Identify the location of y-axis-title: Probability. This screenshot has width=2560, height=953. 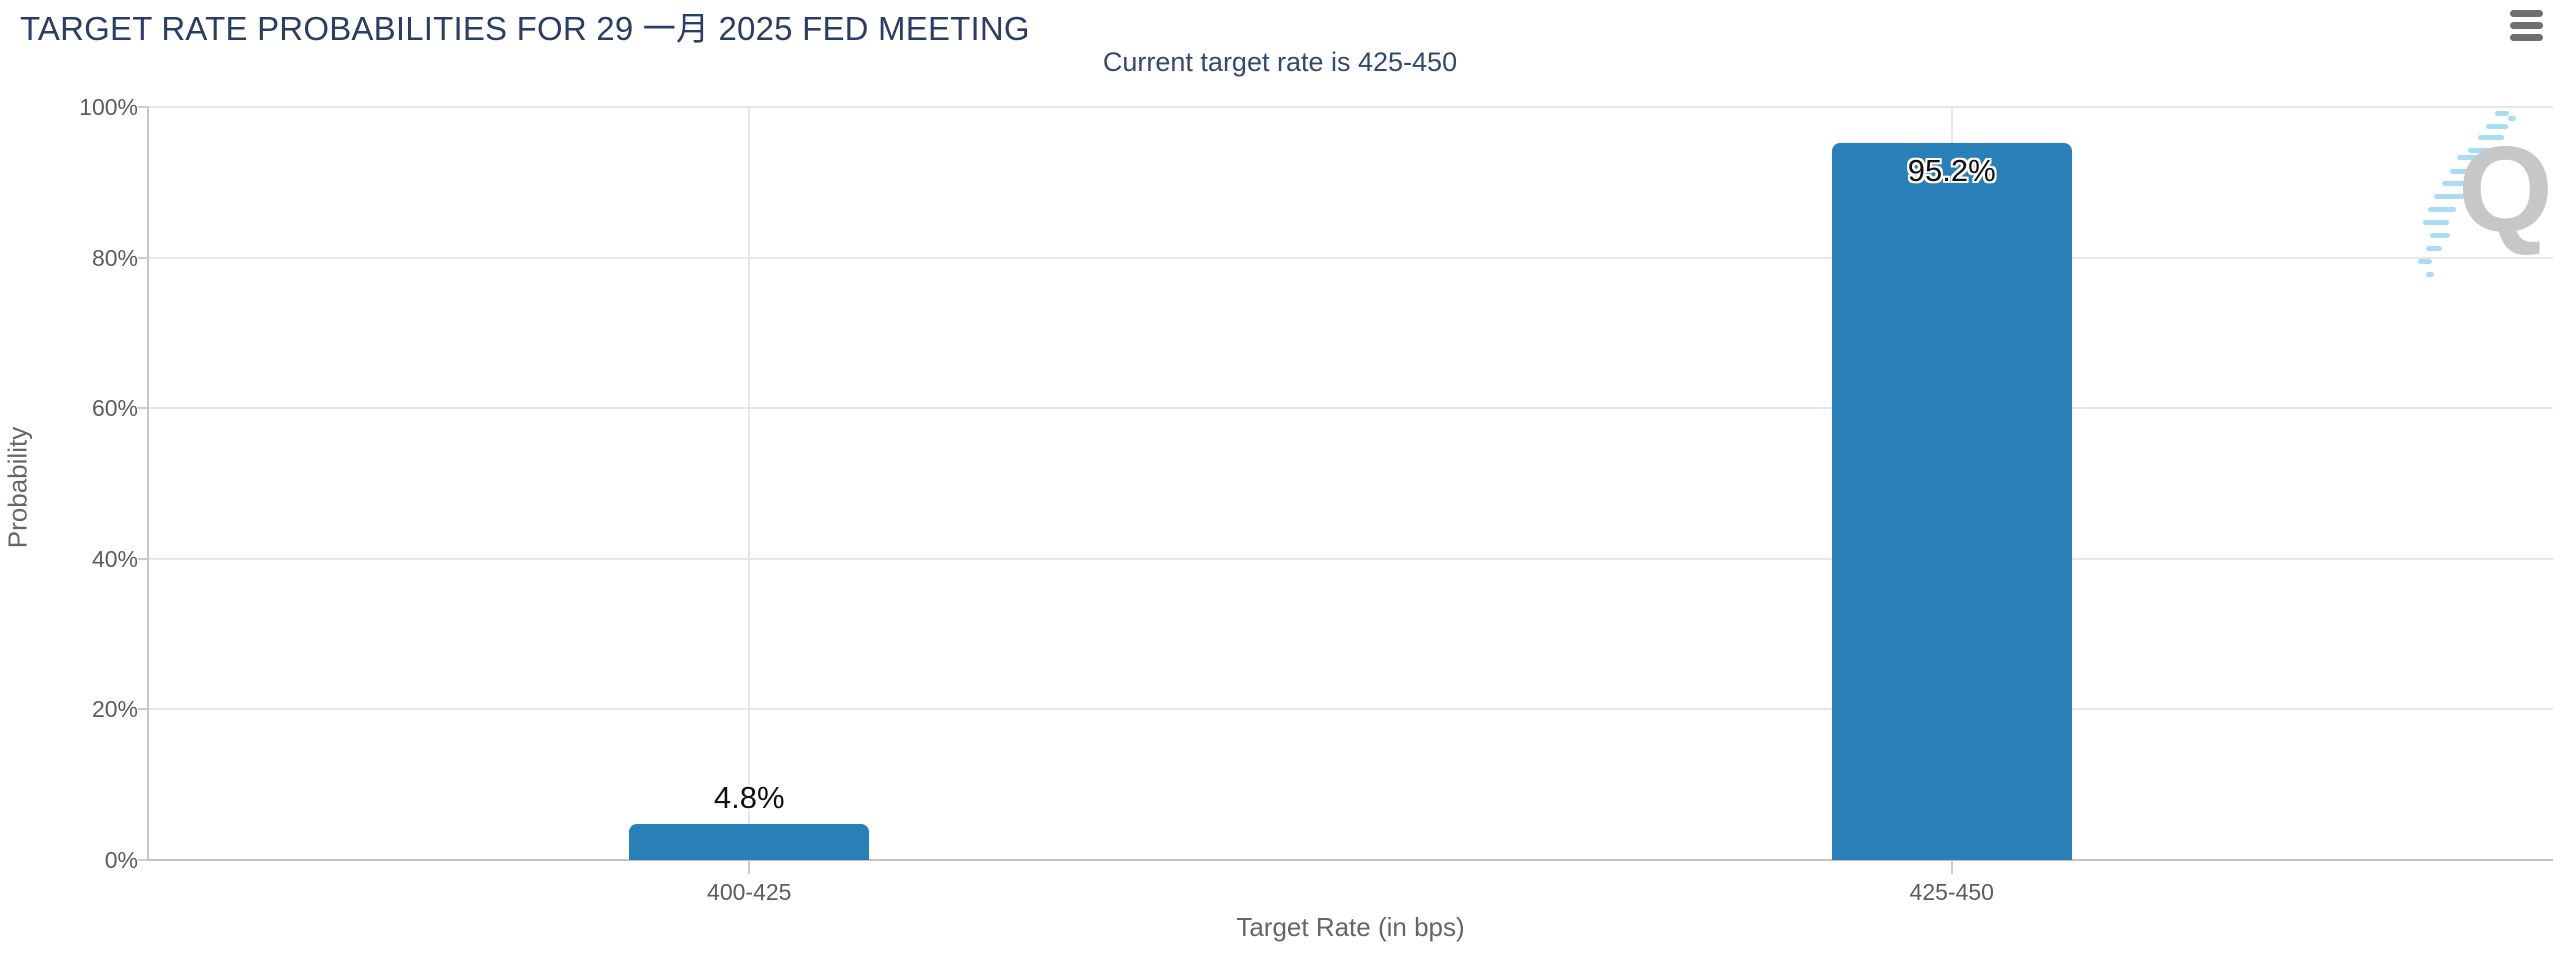
(17, 487).